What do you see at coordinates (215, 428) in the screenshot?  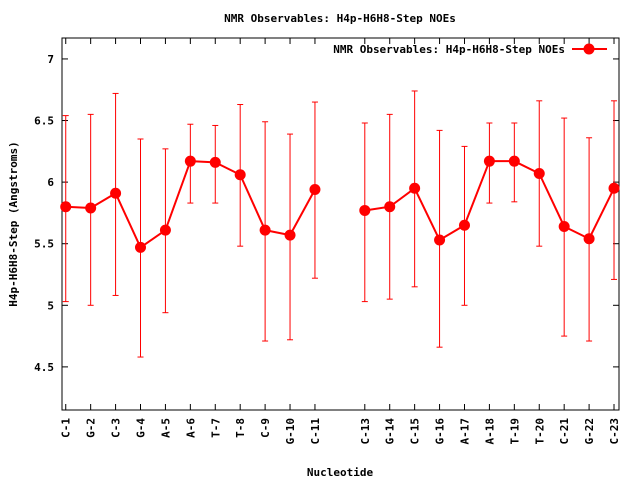 I see `x-tick-label: T-7` at bounding box center [215, 428].